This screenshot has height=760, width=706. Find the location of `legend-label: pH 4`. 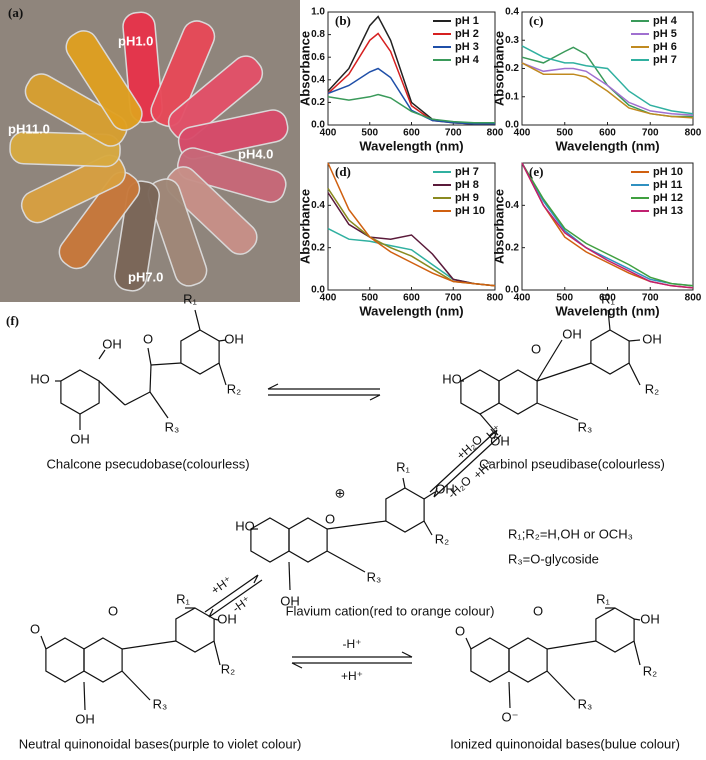

legend-label: pH 4 is located at coordinates (665, 21).